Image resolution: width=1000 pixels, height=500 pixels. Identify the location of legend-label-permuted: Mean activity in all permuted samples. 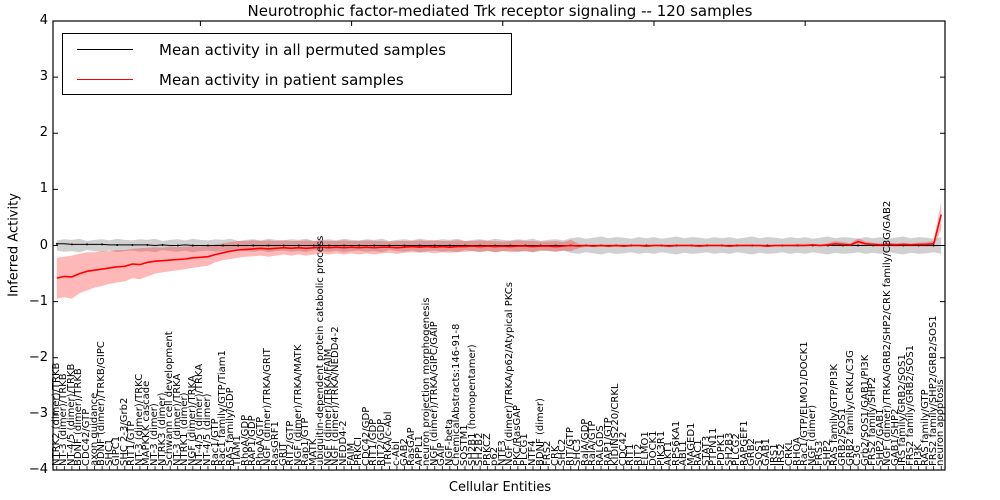
(302, 49).